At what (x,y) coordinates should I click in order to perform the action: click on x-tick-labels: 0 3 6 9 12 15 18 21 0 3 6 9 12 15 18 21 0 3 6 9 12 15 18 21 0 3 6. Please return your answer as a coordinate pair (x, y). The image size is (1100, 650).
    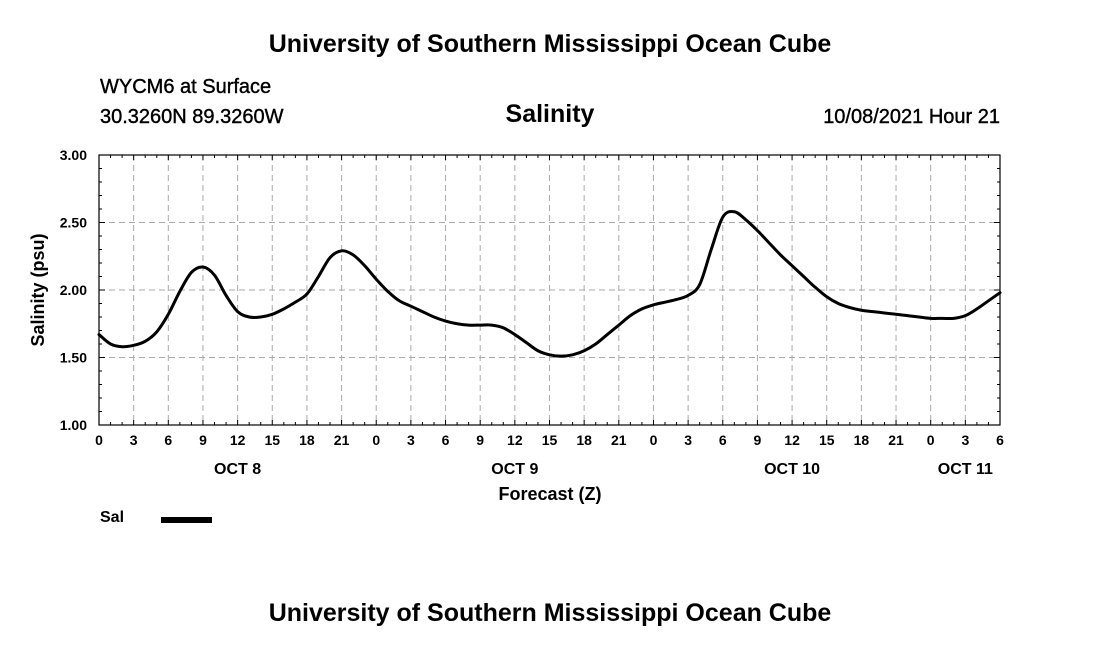
    Looking at the image, I should click on (549, 440).